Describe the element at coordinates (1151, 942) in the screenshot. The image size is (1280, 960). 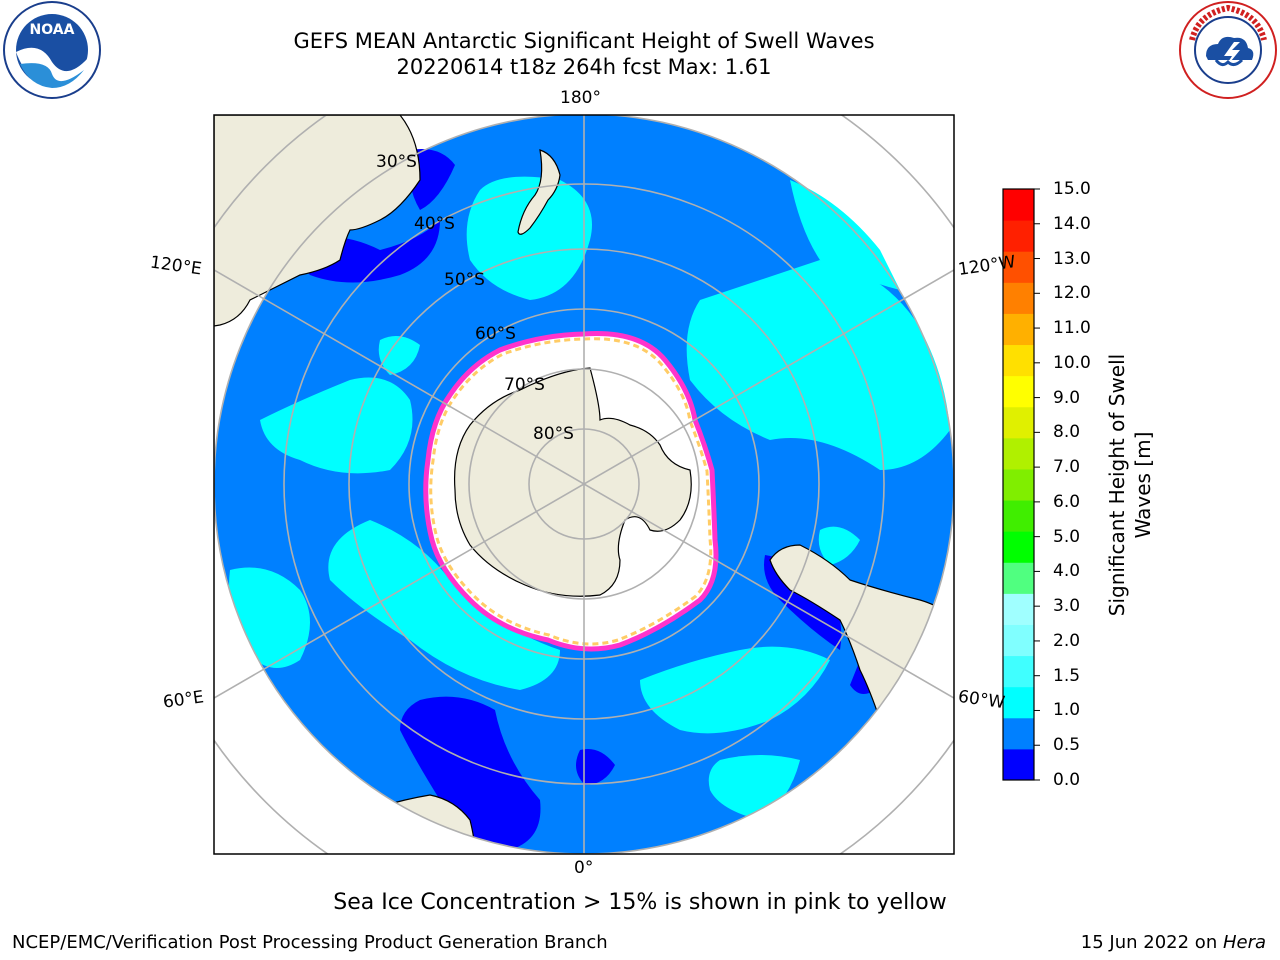
I see `footer-date-text: 15 Jun 2022 on` at that location.